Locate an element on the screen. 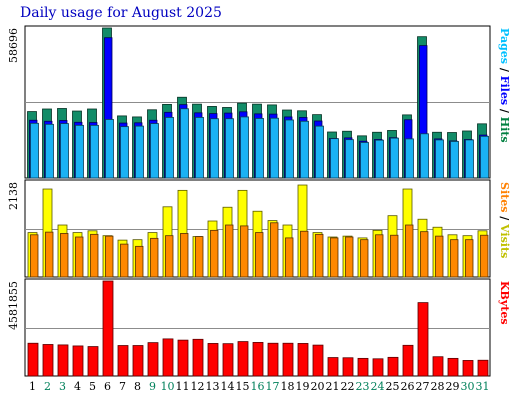 This screenshot has height=400, width=512. x-tick-label-26: 26 is located at coordinates (408, 386).